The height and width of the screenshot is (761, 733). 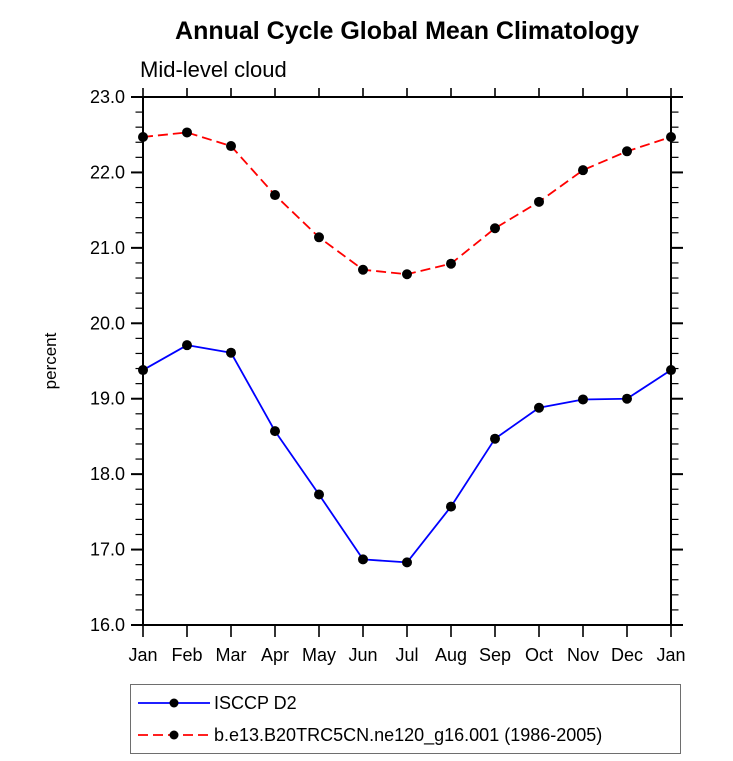 I want to click on chart-title: Annual Cycle Global Mean Climatology, so click(x=407, y=31).